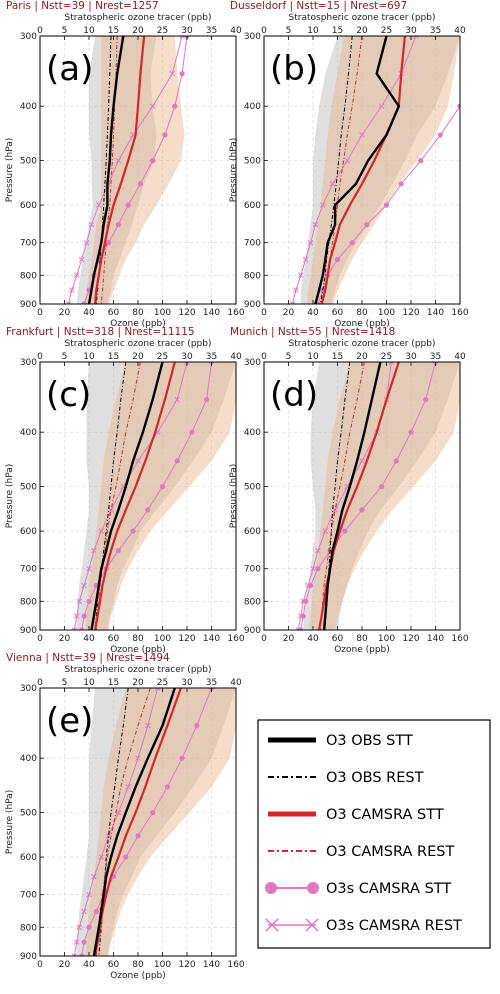  Describe the element at coordinates (28, 858) in the screenshot. I see `y-tick-label-3: 600` at that location.